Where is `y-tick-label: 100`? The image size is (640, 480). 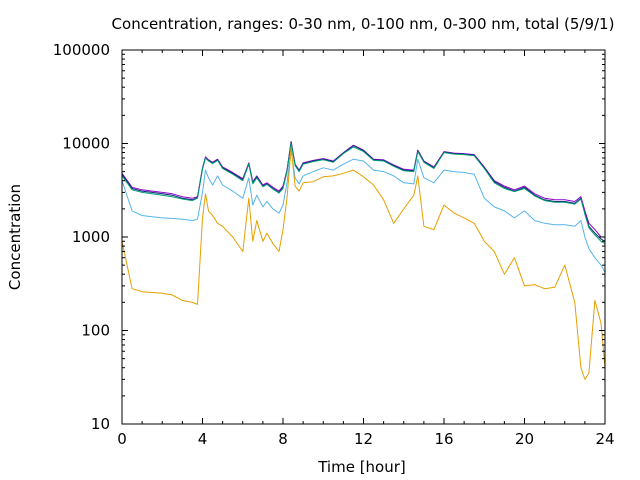 y-tick-label: 100 is located at coordinates (95, 331).